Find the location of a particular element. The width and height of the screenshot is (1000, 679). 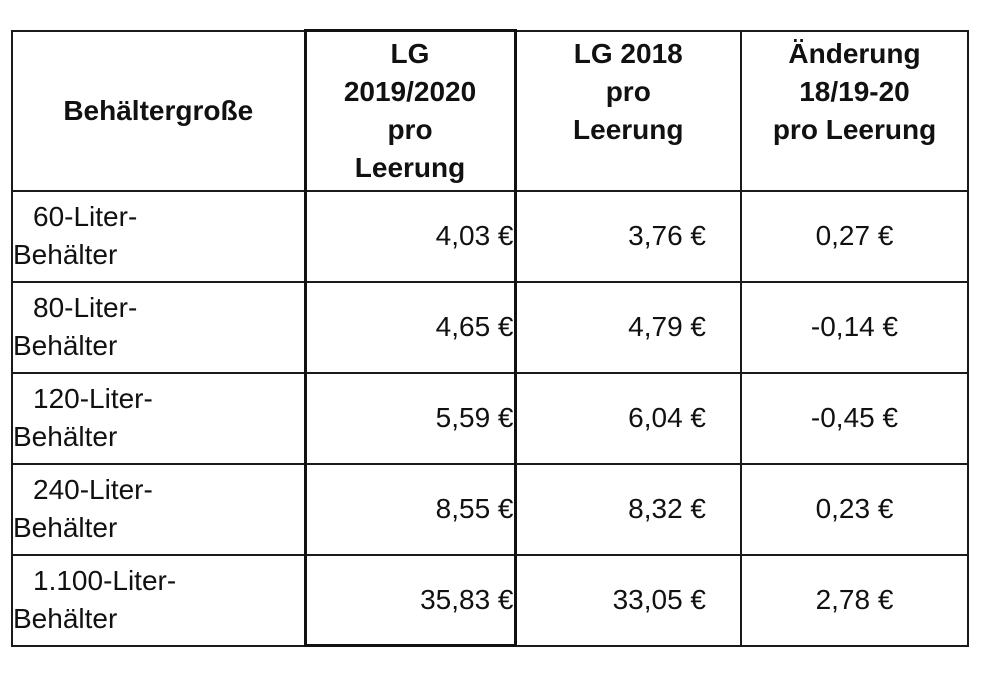

header-line: pro Leerung is located at coordinates (854, 129).